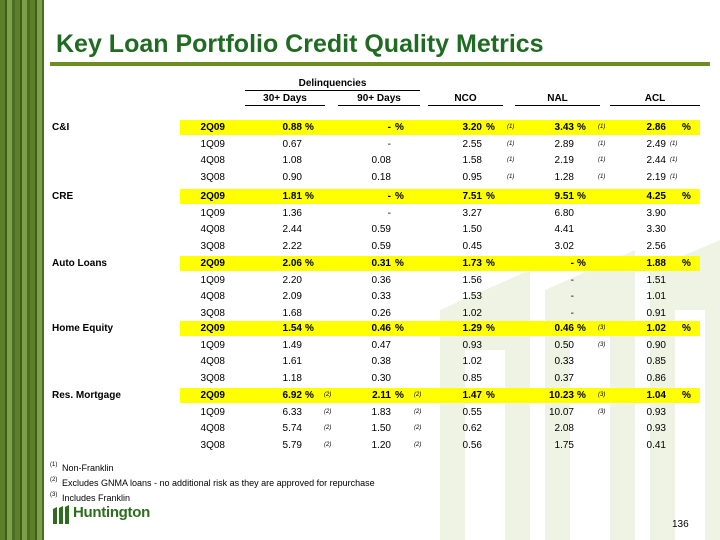  What do you see at coordinates (680, 524) in the screenshot?
I see `page-number: 136` at bounding box center [680, 524].